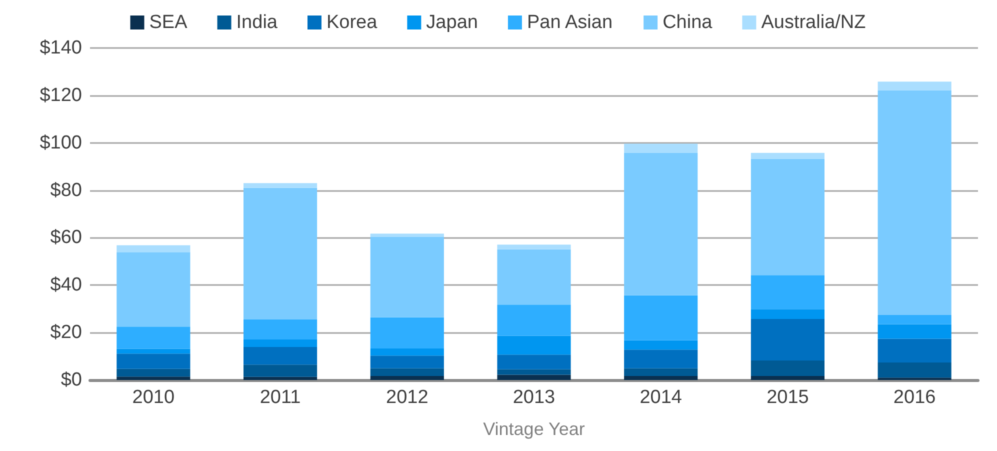  I want to click on x-tick-label: 2010, so click(153, 397).